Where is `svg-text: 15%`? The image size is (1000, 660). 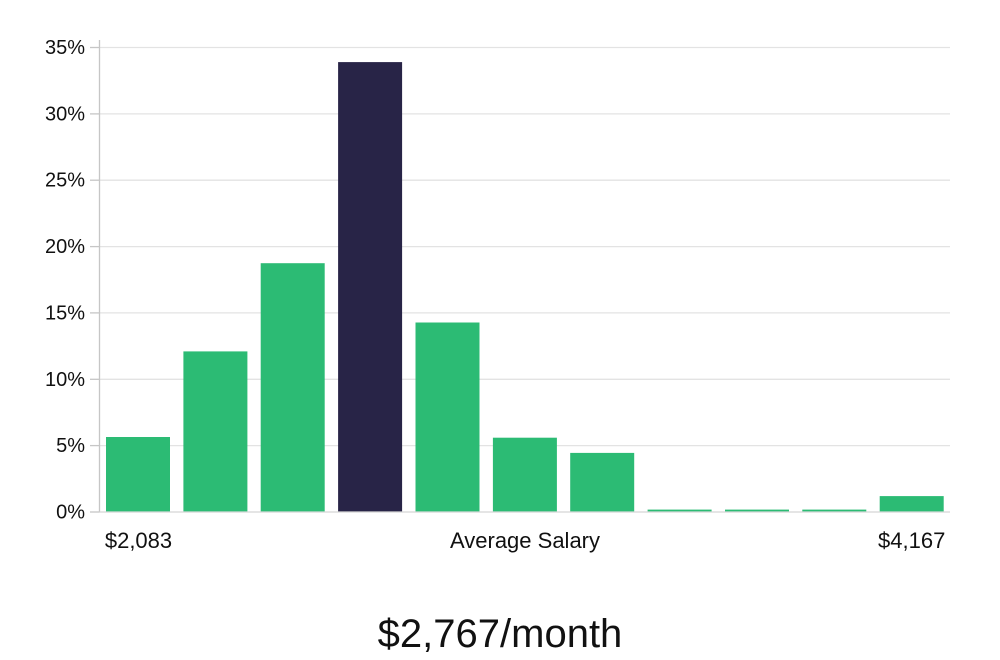
svg-text: 15% is located at coordinates (65, 313).